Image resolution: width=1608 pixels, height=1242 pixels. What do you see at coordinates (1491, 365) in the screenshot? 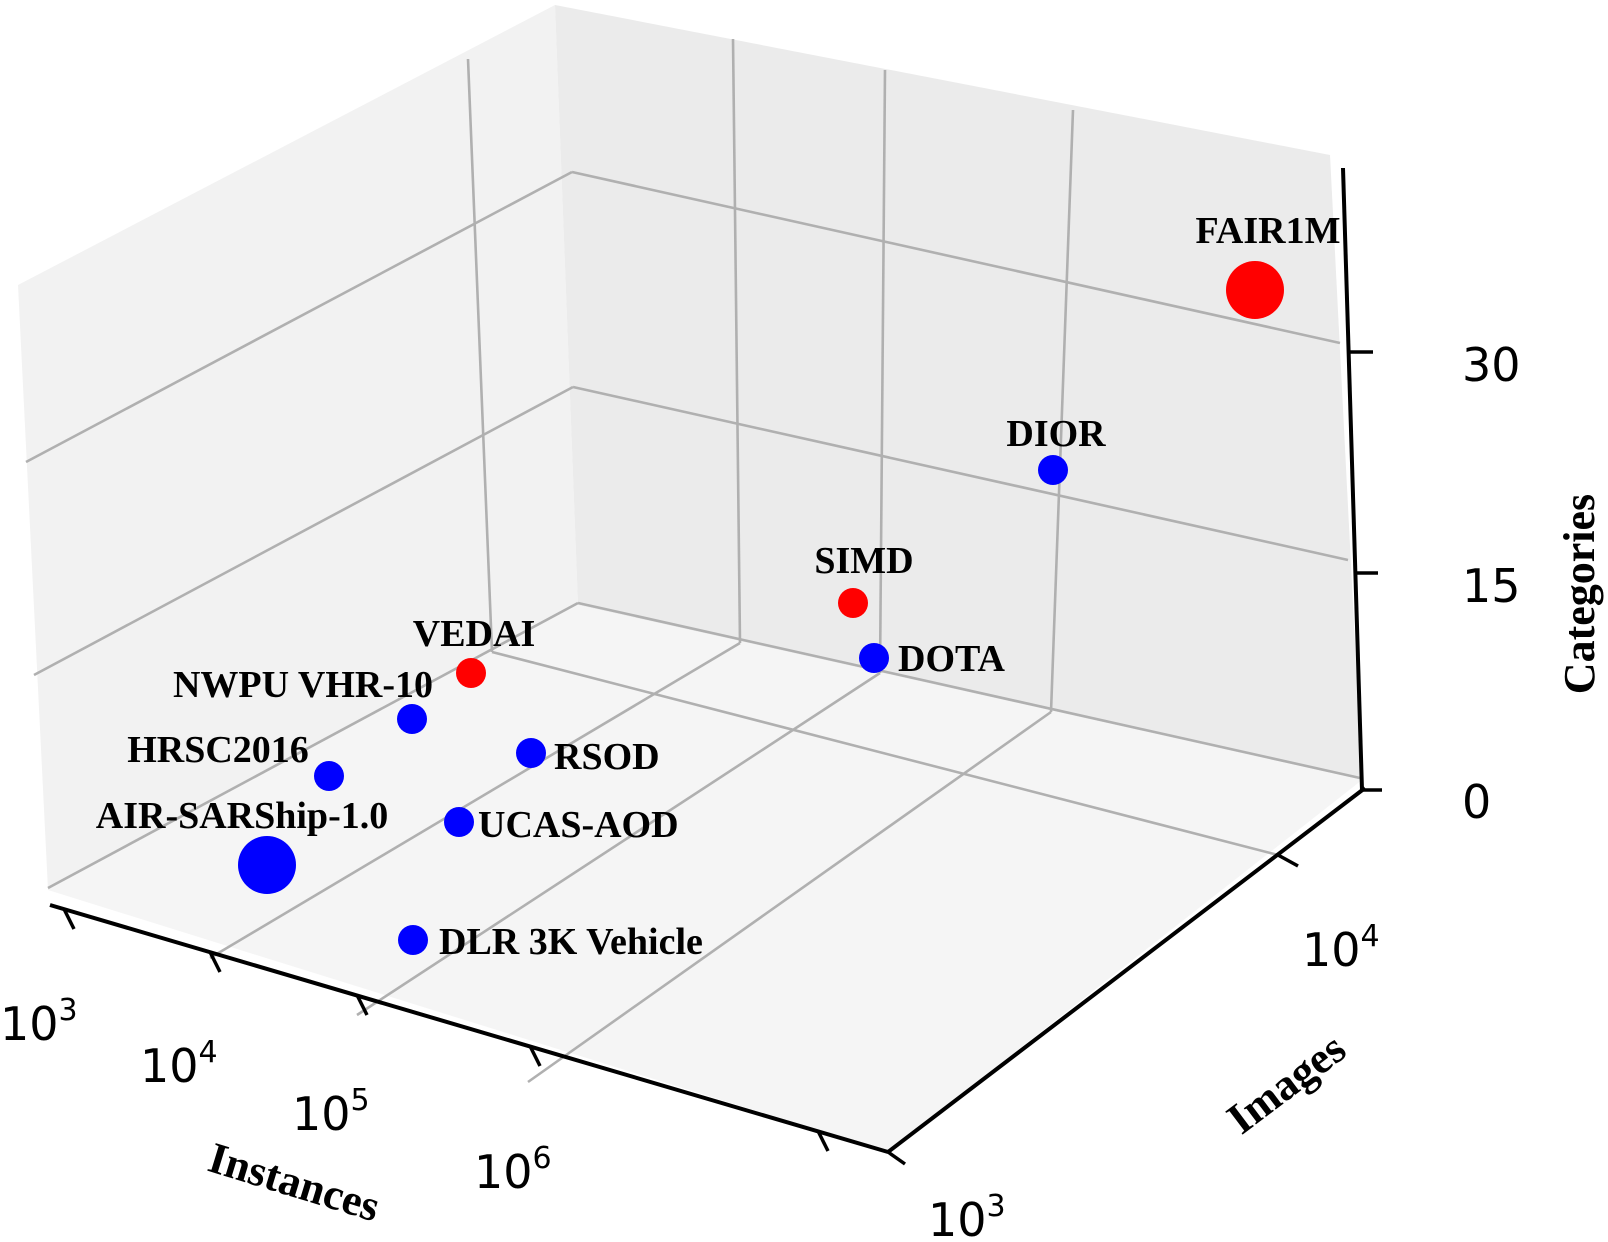
I see `z-tick-label: 30` at bounding box center [1491, 365].